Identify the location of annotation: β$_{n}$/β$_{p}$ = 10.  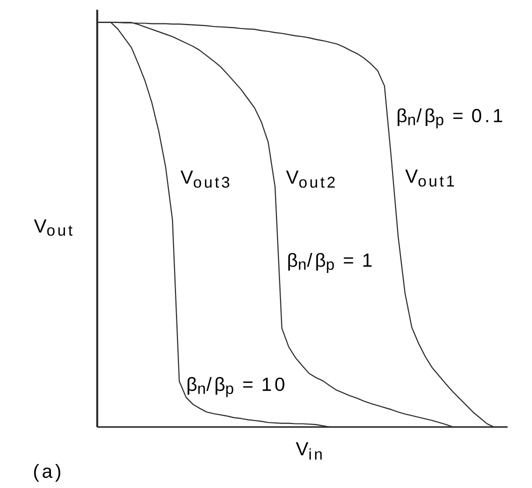
(236, 387).